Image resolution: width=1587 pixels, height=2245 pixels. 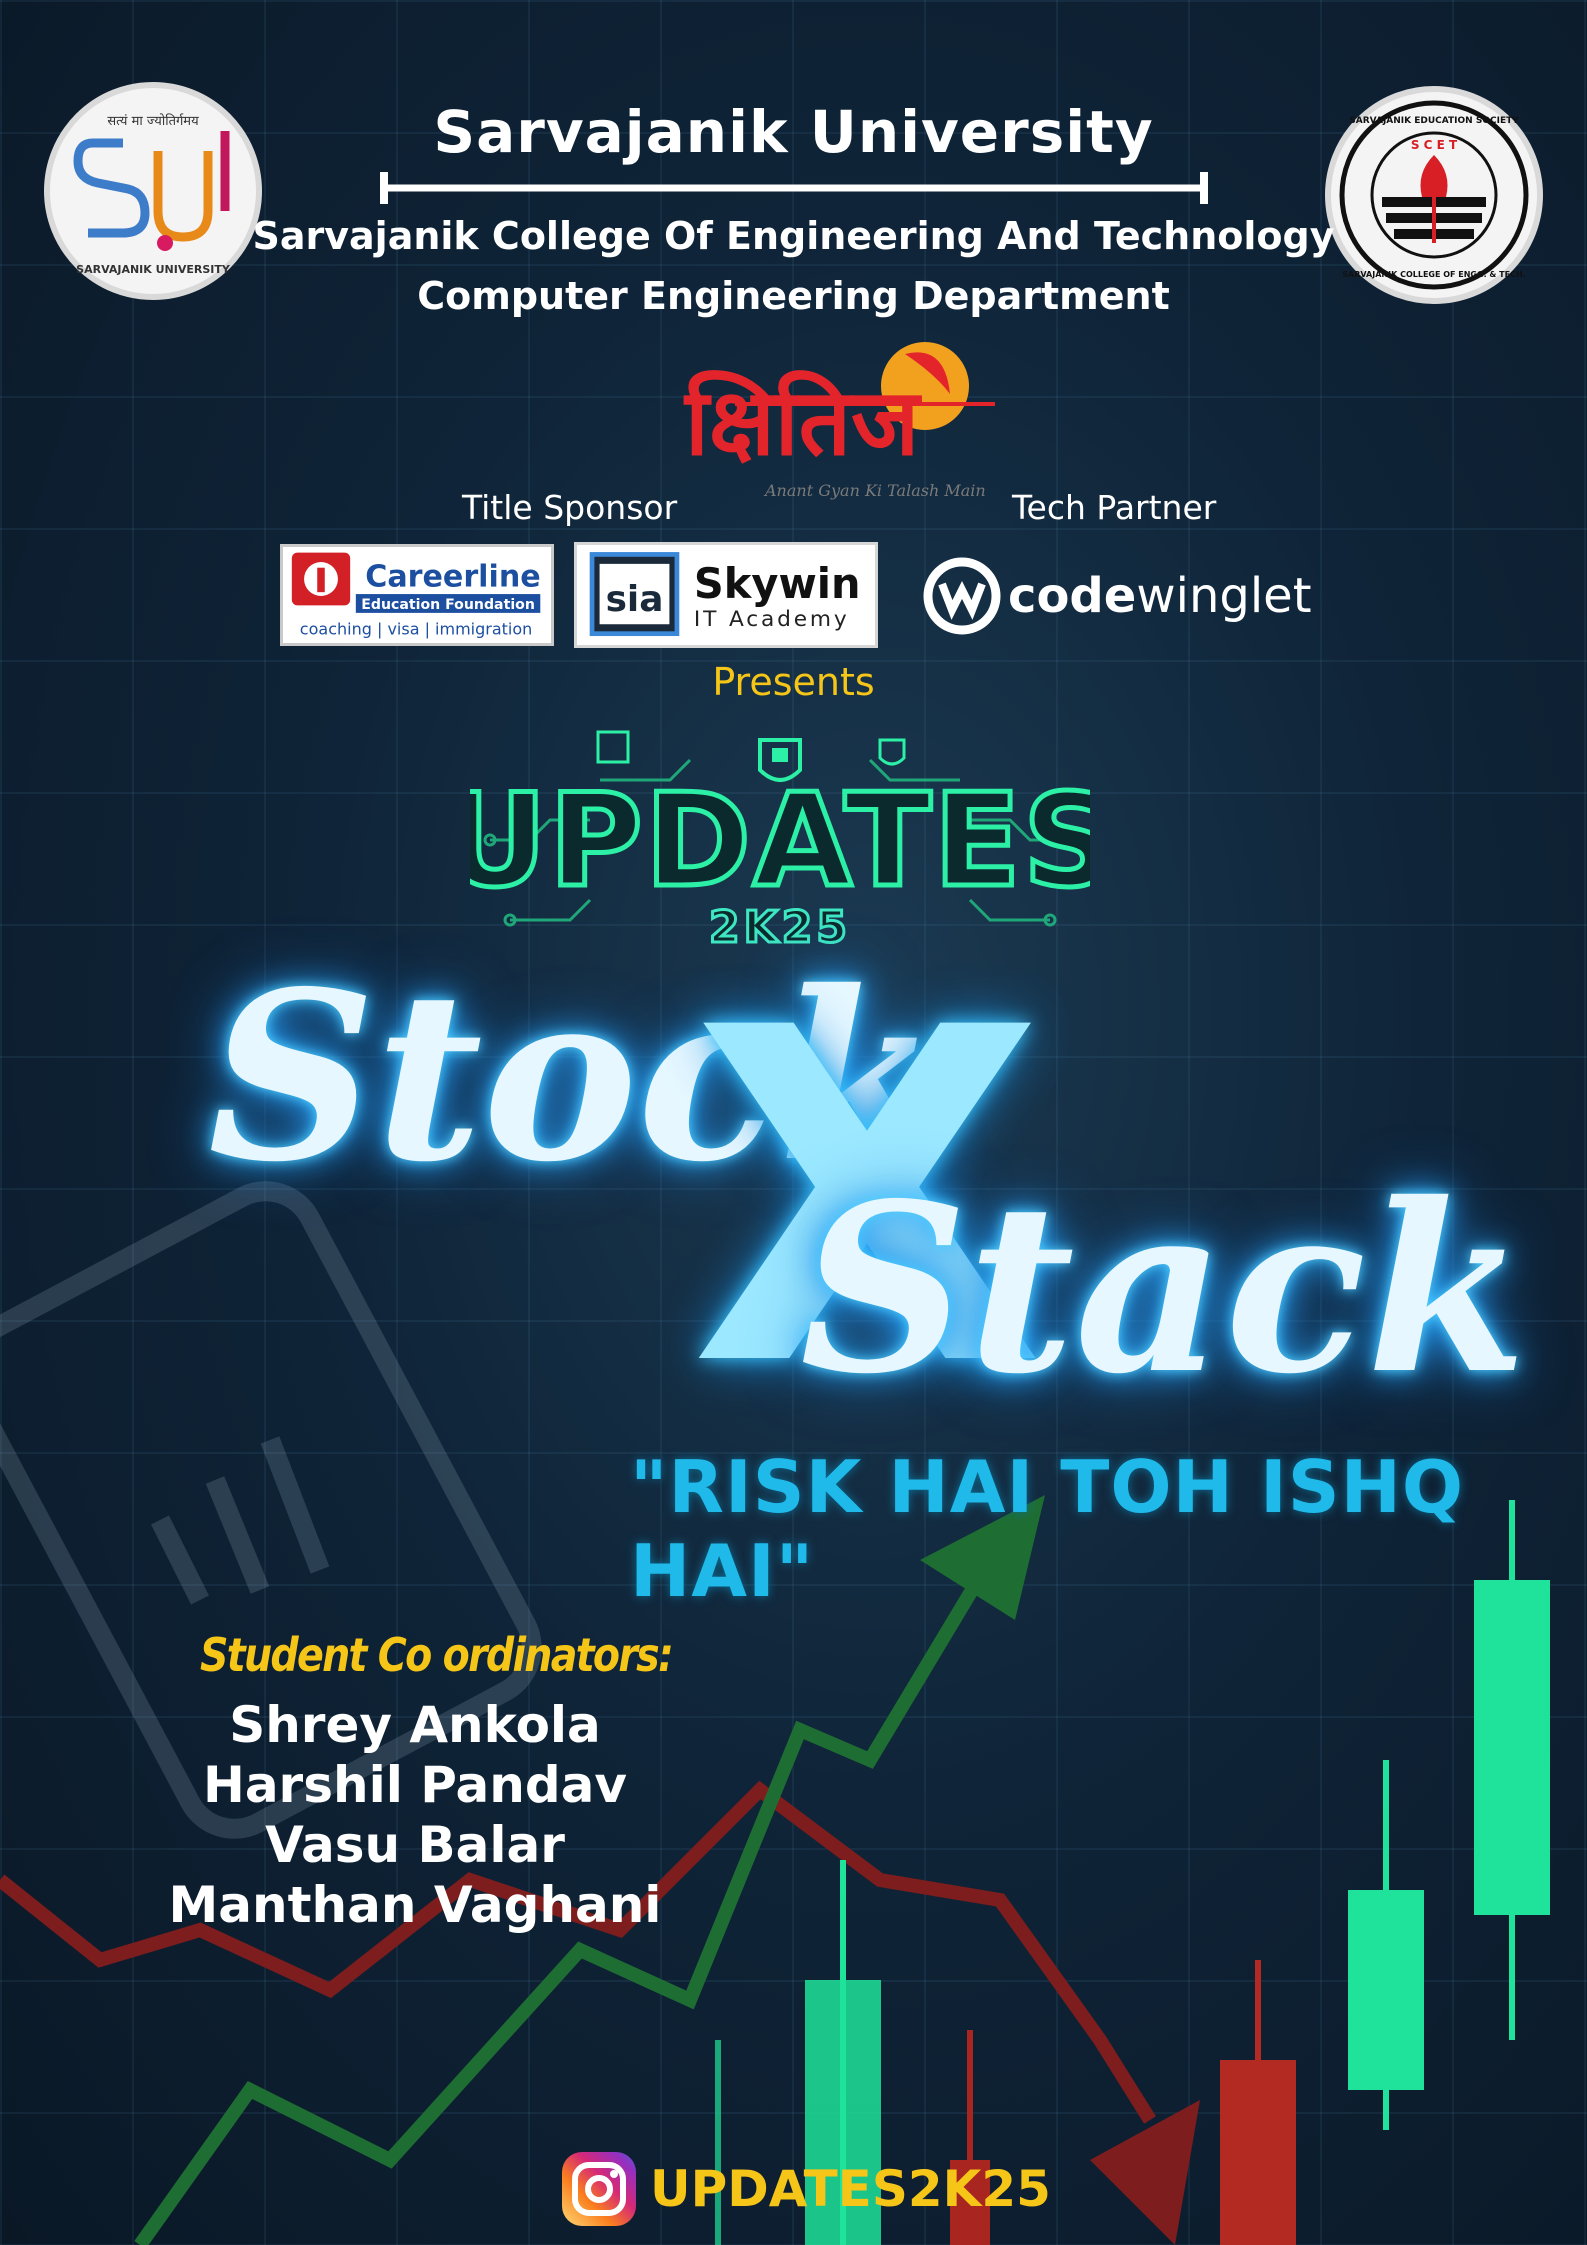 I want to click on coordinator-name: Manthan Vaghani, so click(x=415, y=1905).